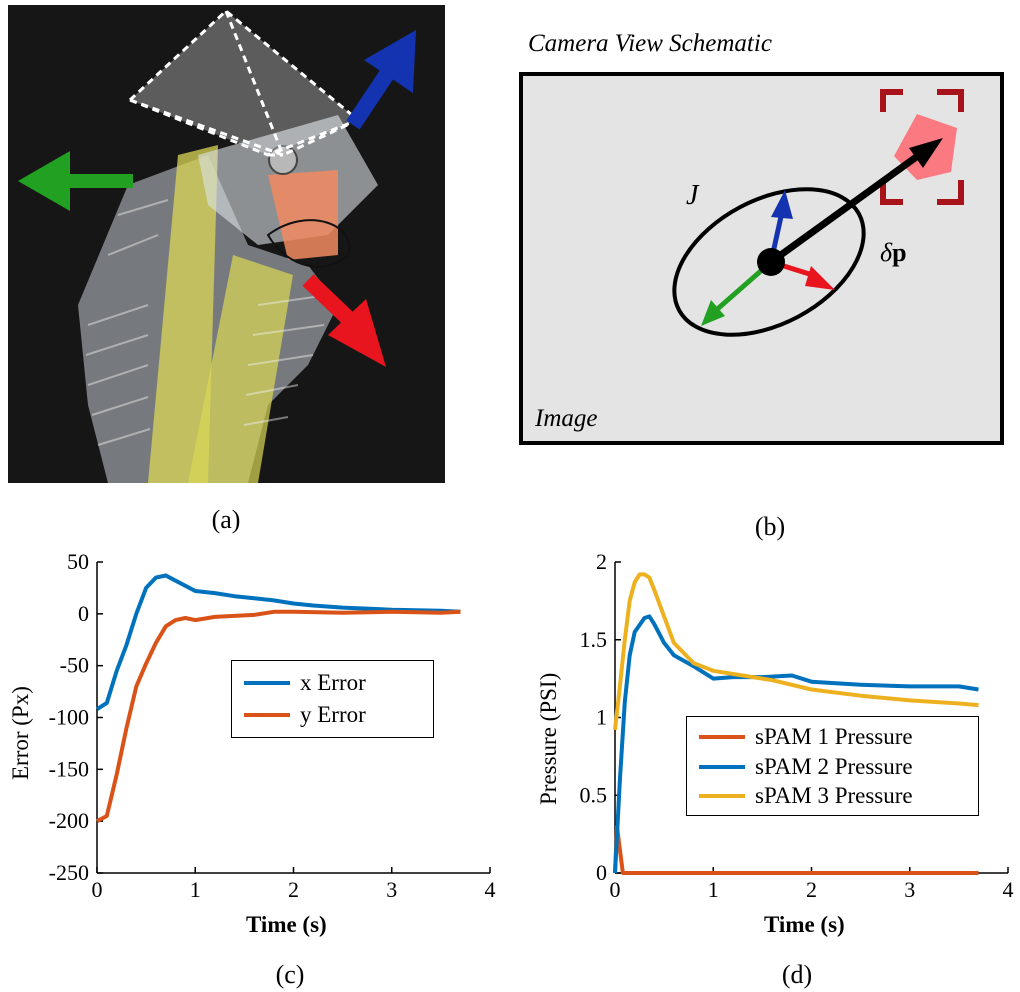  What do you see at coordinates (797, 974) in the screenshot?
I see `caption-d: (d)` at bounding box center [797, 974].